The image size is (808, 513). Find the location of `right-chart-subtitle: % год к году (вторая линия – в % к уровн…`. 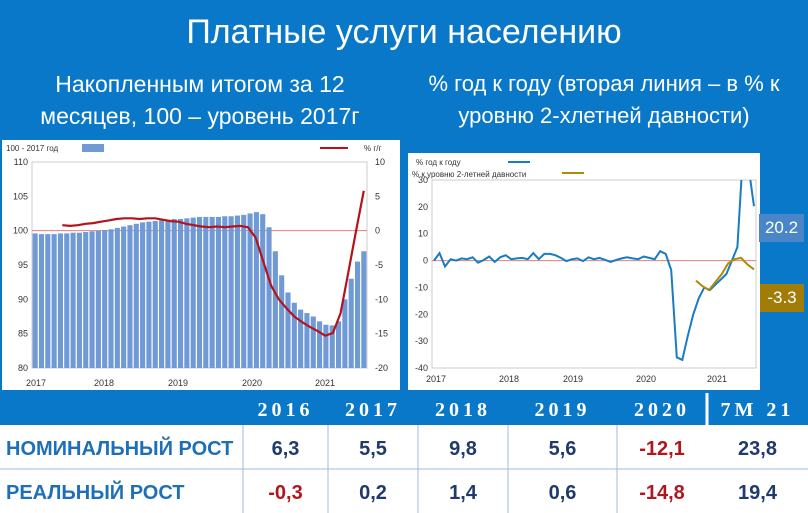

right-chart-subtitle: % год к году (вторая линия – в % к уровн… is located at coordinates (604, 99).